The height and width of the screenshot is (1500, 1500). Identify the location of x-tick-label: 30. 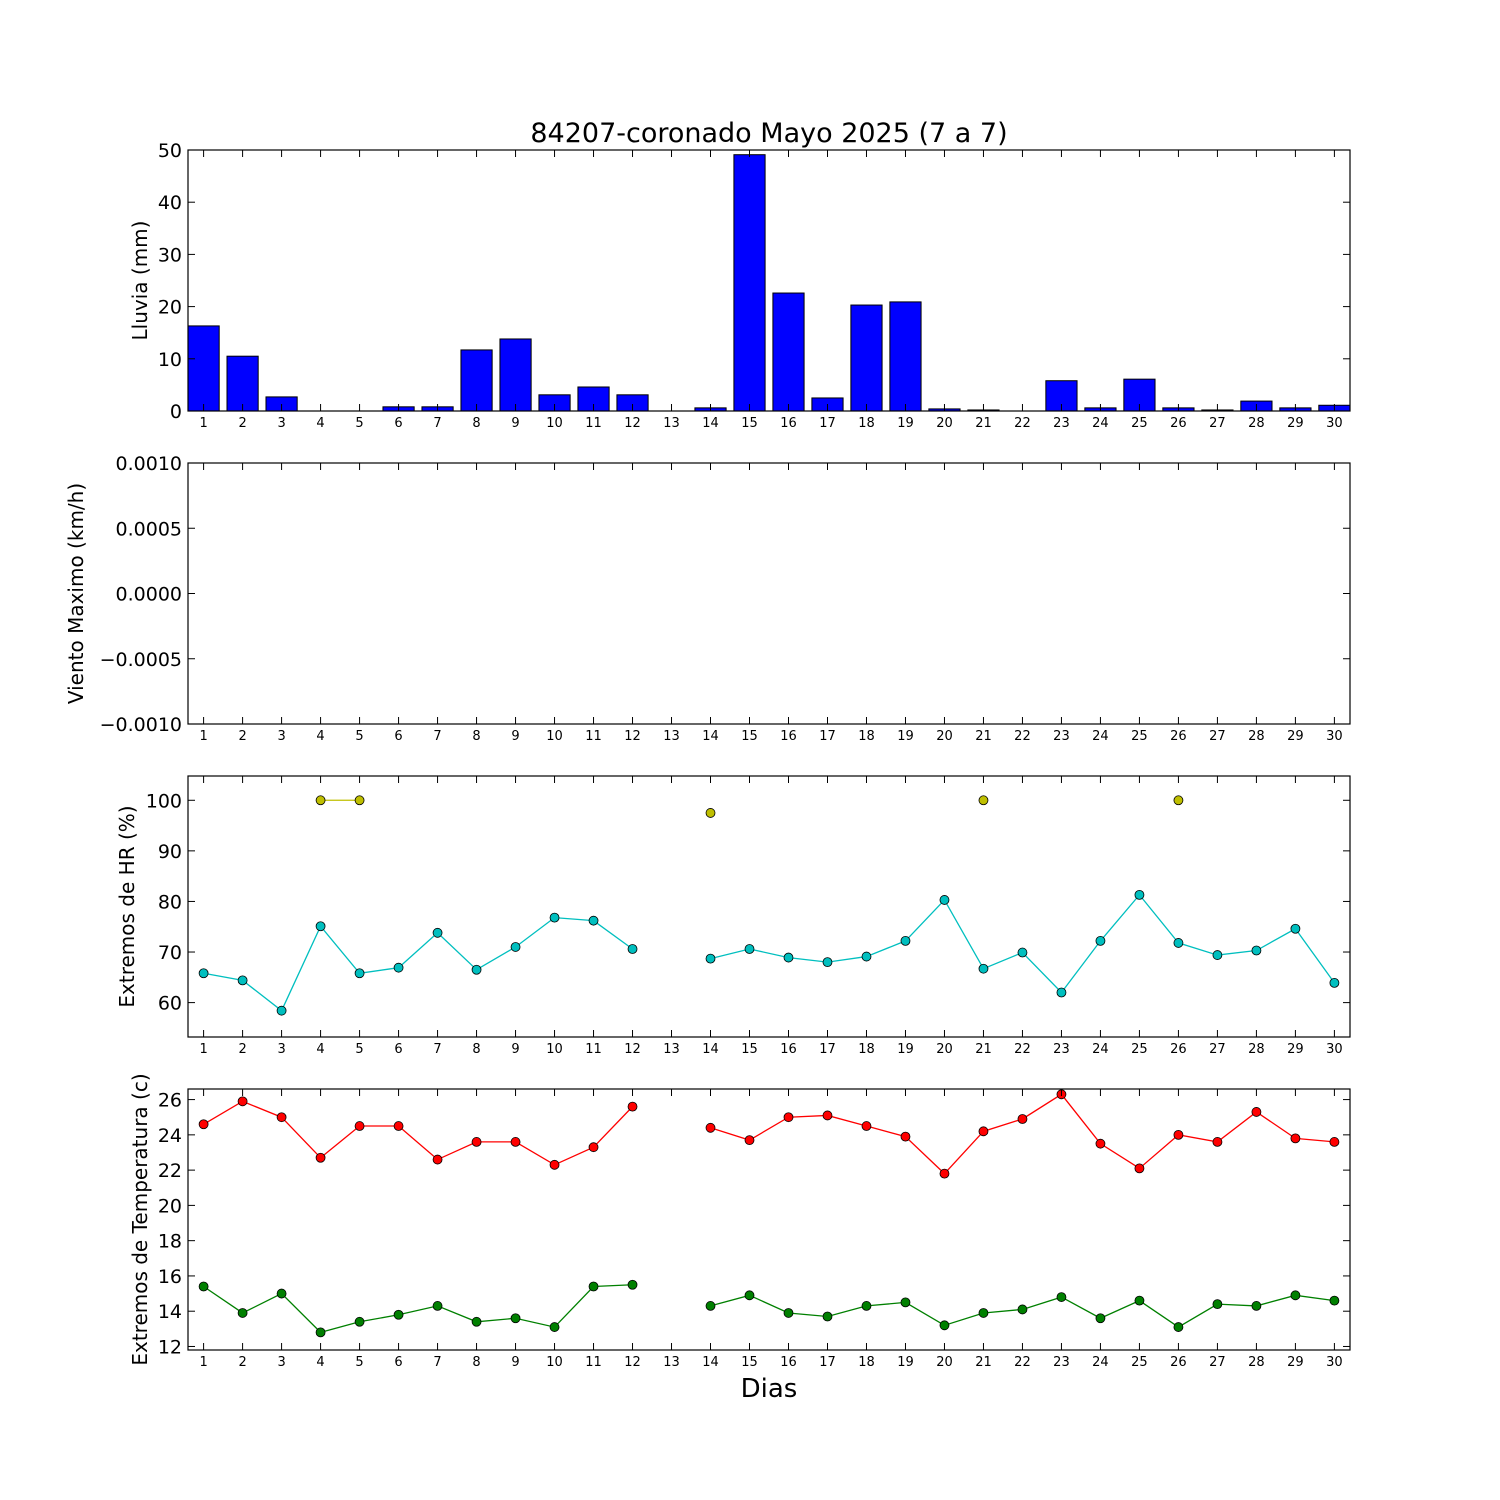
(1334, 736).